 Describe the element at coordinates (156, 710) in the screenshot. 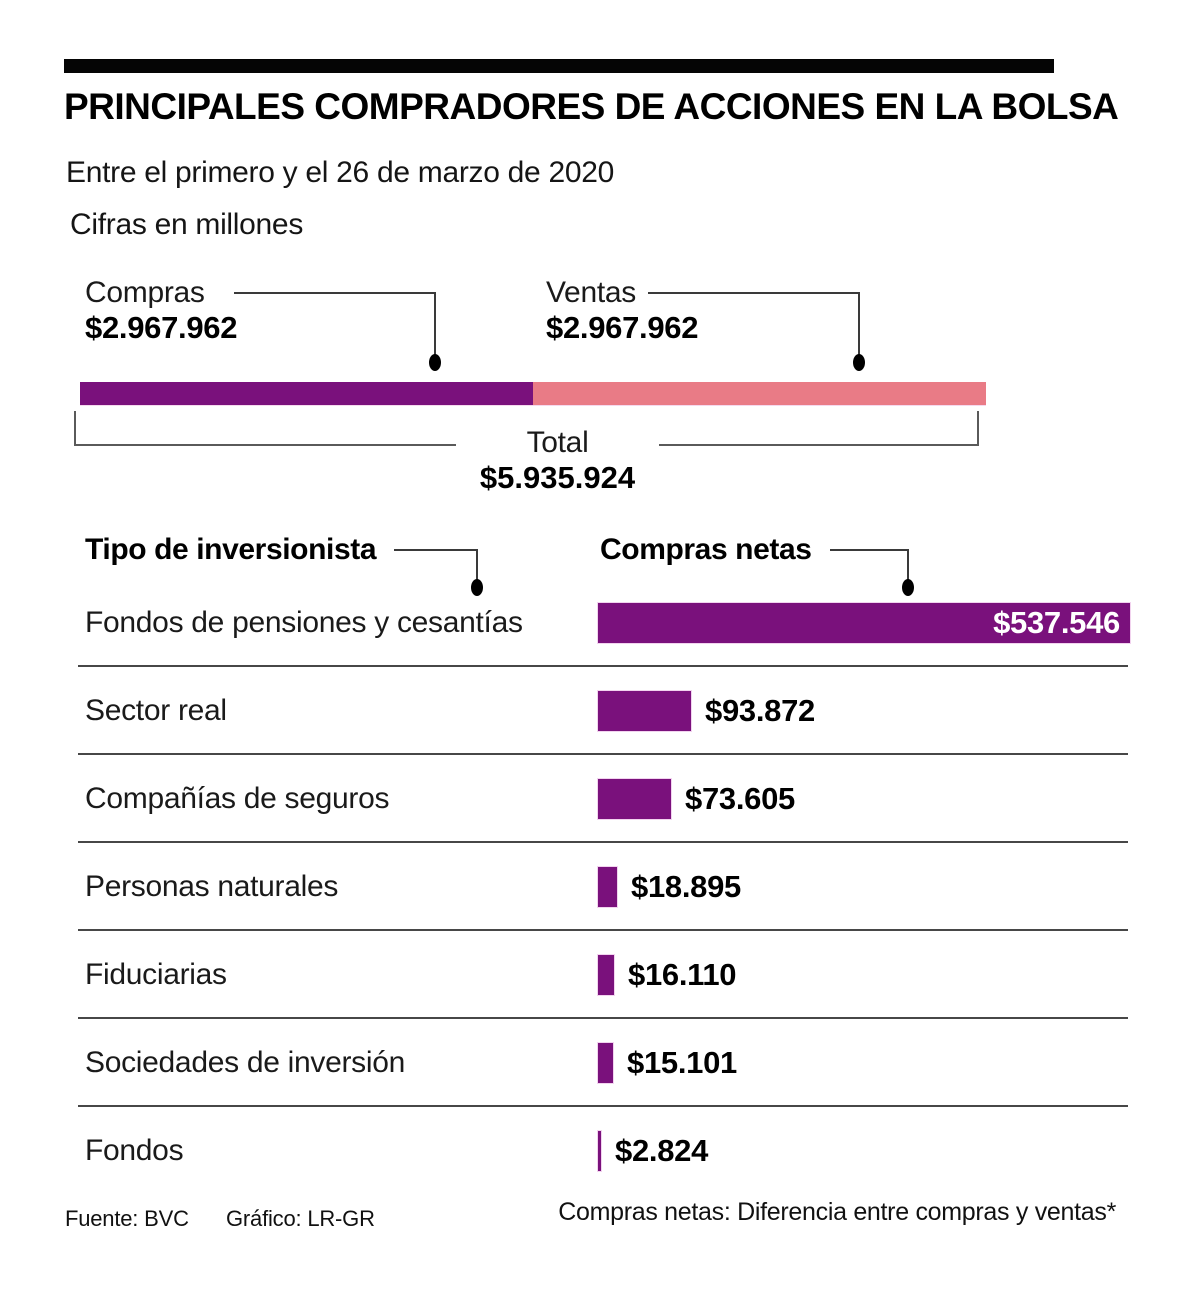

I see `row-label: Sector real` at that location.